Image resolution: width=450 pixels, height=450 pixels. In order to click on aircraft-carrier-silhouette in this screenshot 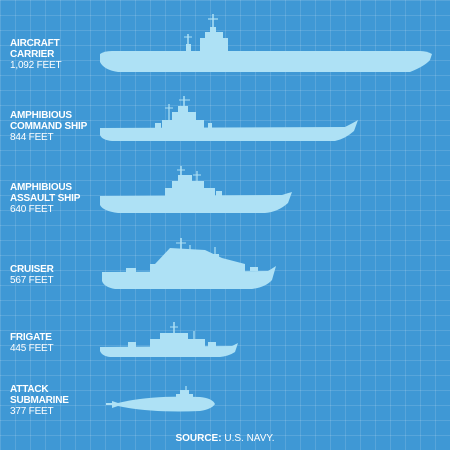, I will do `click(266, 43)`.